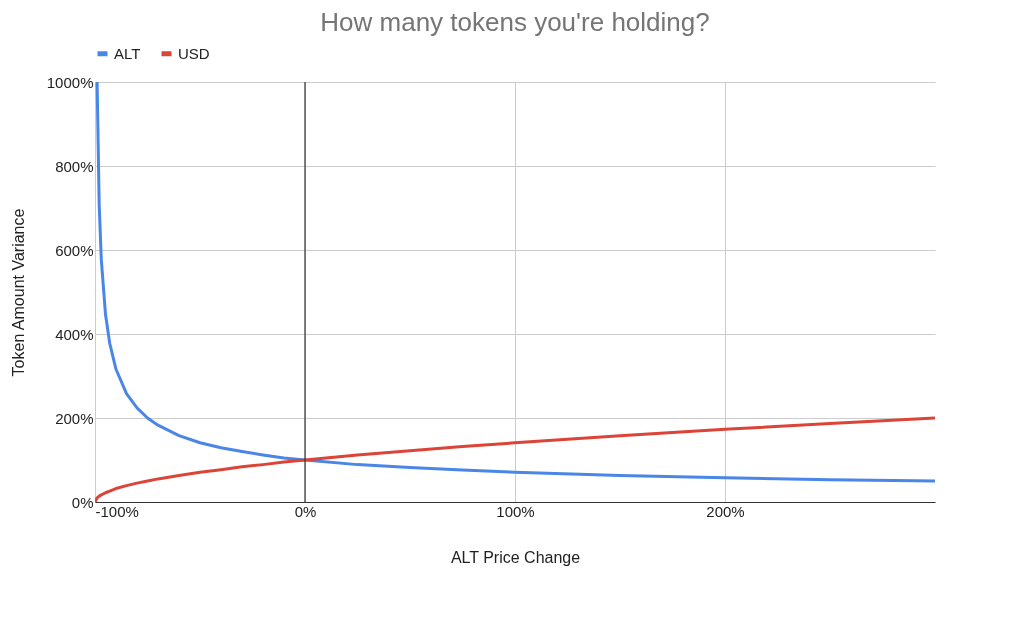  I want to click on x-tick-label: 200%, so click(725, 511).